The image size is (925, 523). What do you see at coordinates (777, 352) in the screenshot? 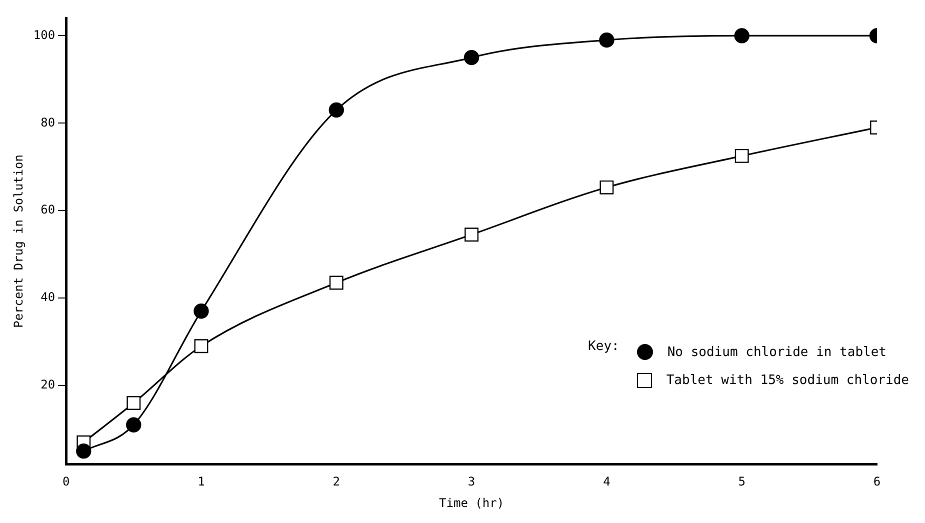
I see `legend-label: No sodium chloride in tablet` at bounding box center [777, 352].